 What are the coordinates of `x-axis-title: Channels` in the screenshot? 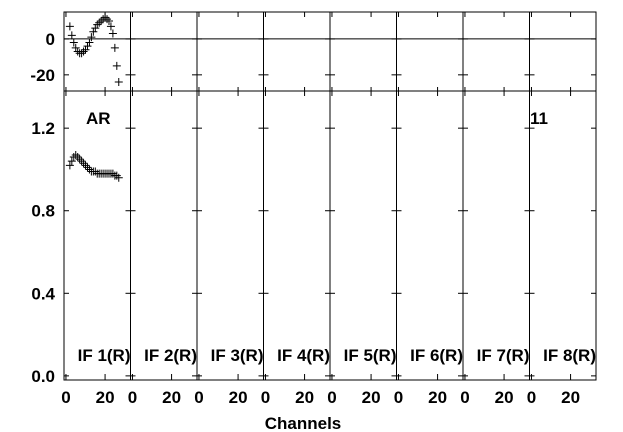 It's located at (303, 423).